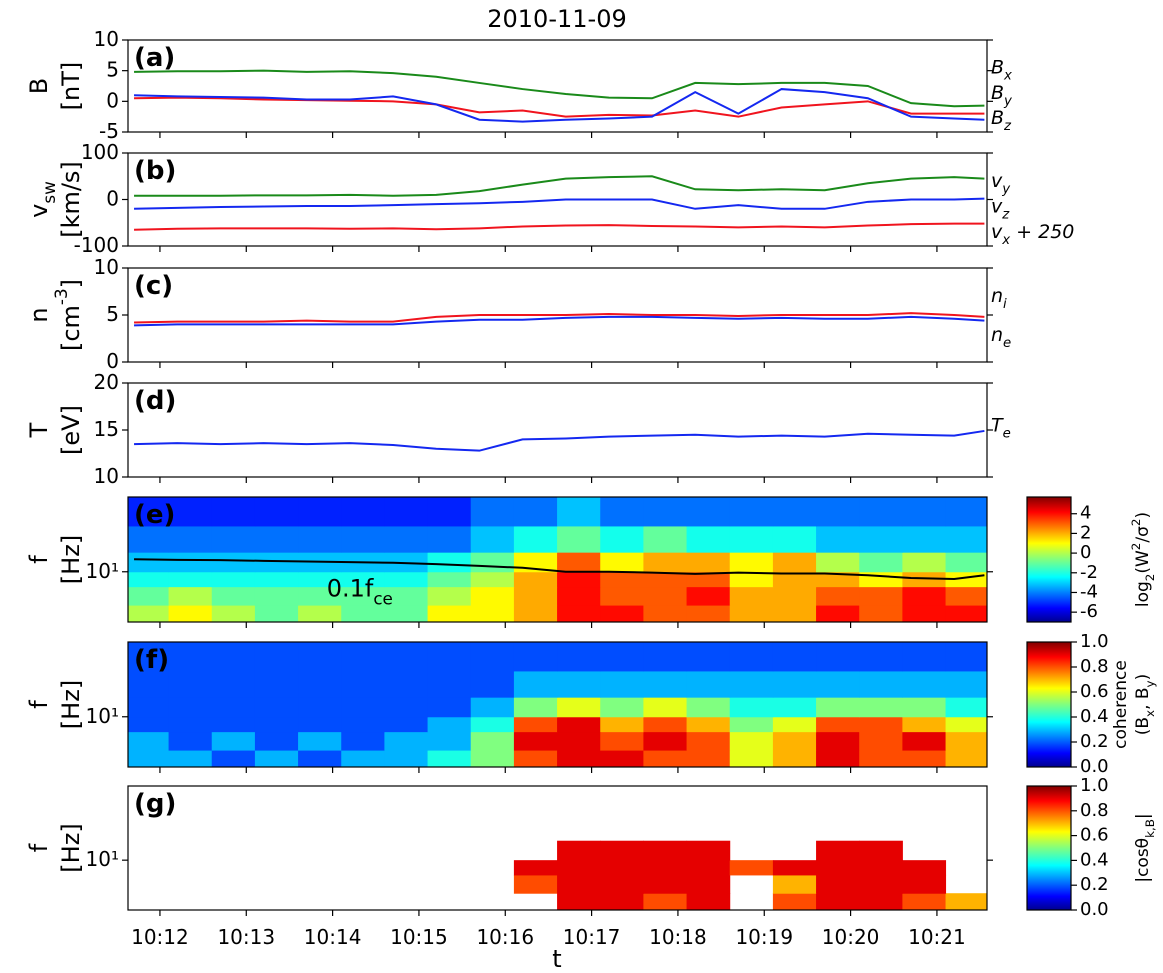  I want to click on series-label: vx + 250, so click(1032, 234).